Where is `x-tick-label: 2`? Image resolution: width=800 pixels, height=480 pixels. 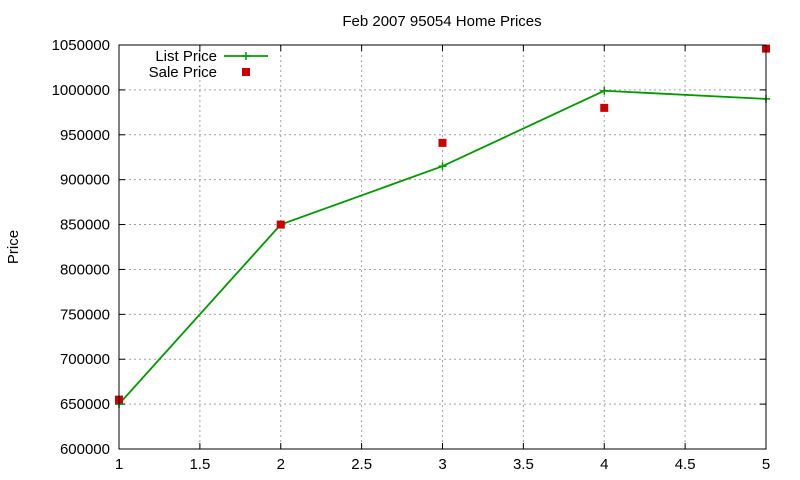 x-tick-label: 2 is located at coordinates (281, 464).